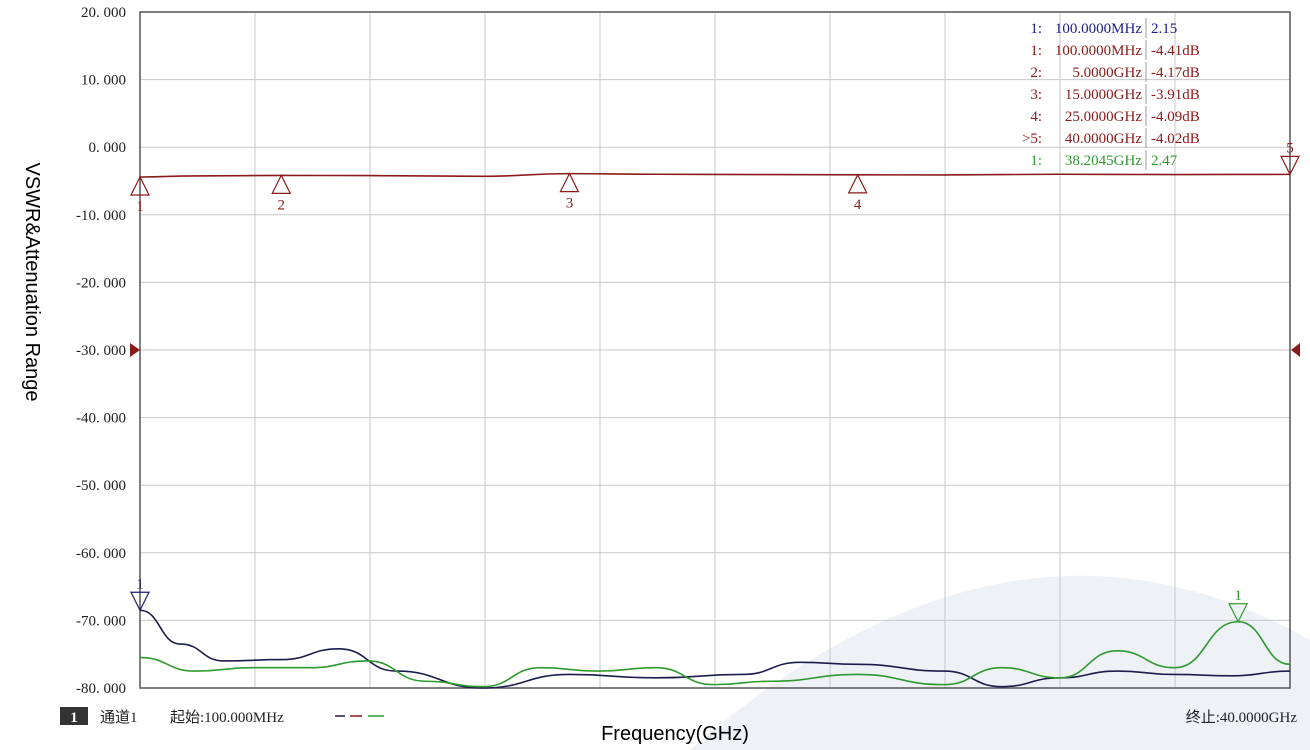 The width and height of the screenshot is (1310, 750). Describe the element at coordinates (101, 621) in the screenshot. I see `y-tick-label: -70. 000` at that location.